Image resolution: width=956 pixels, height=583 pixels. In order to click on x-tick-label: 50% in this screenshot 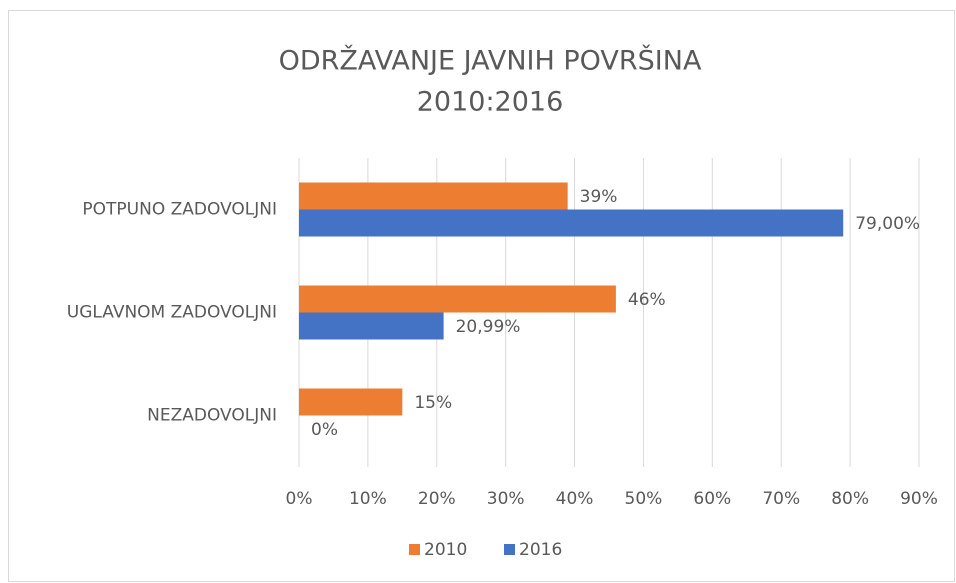, I will do `click(644, 499)`.